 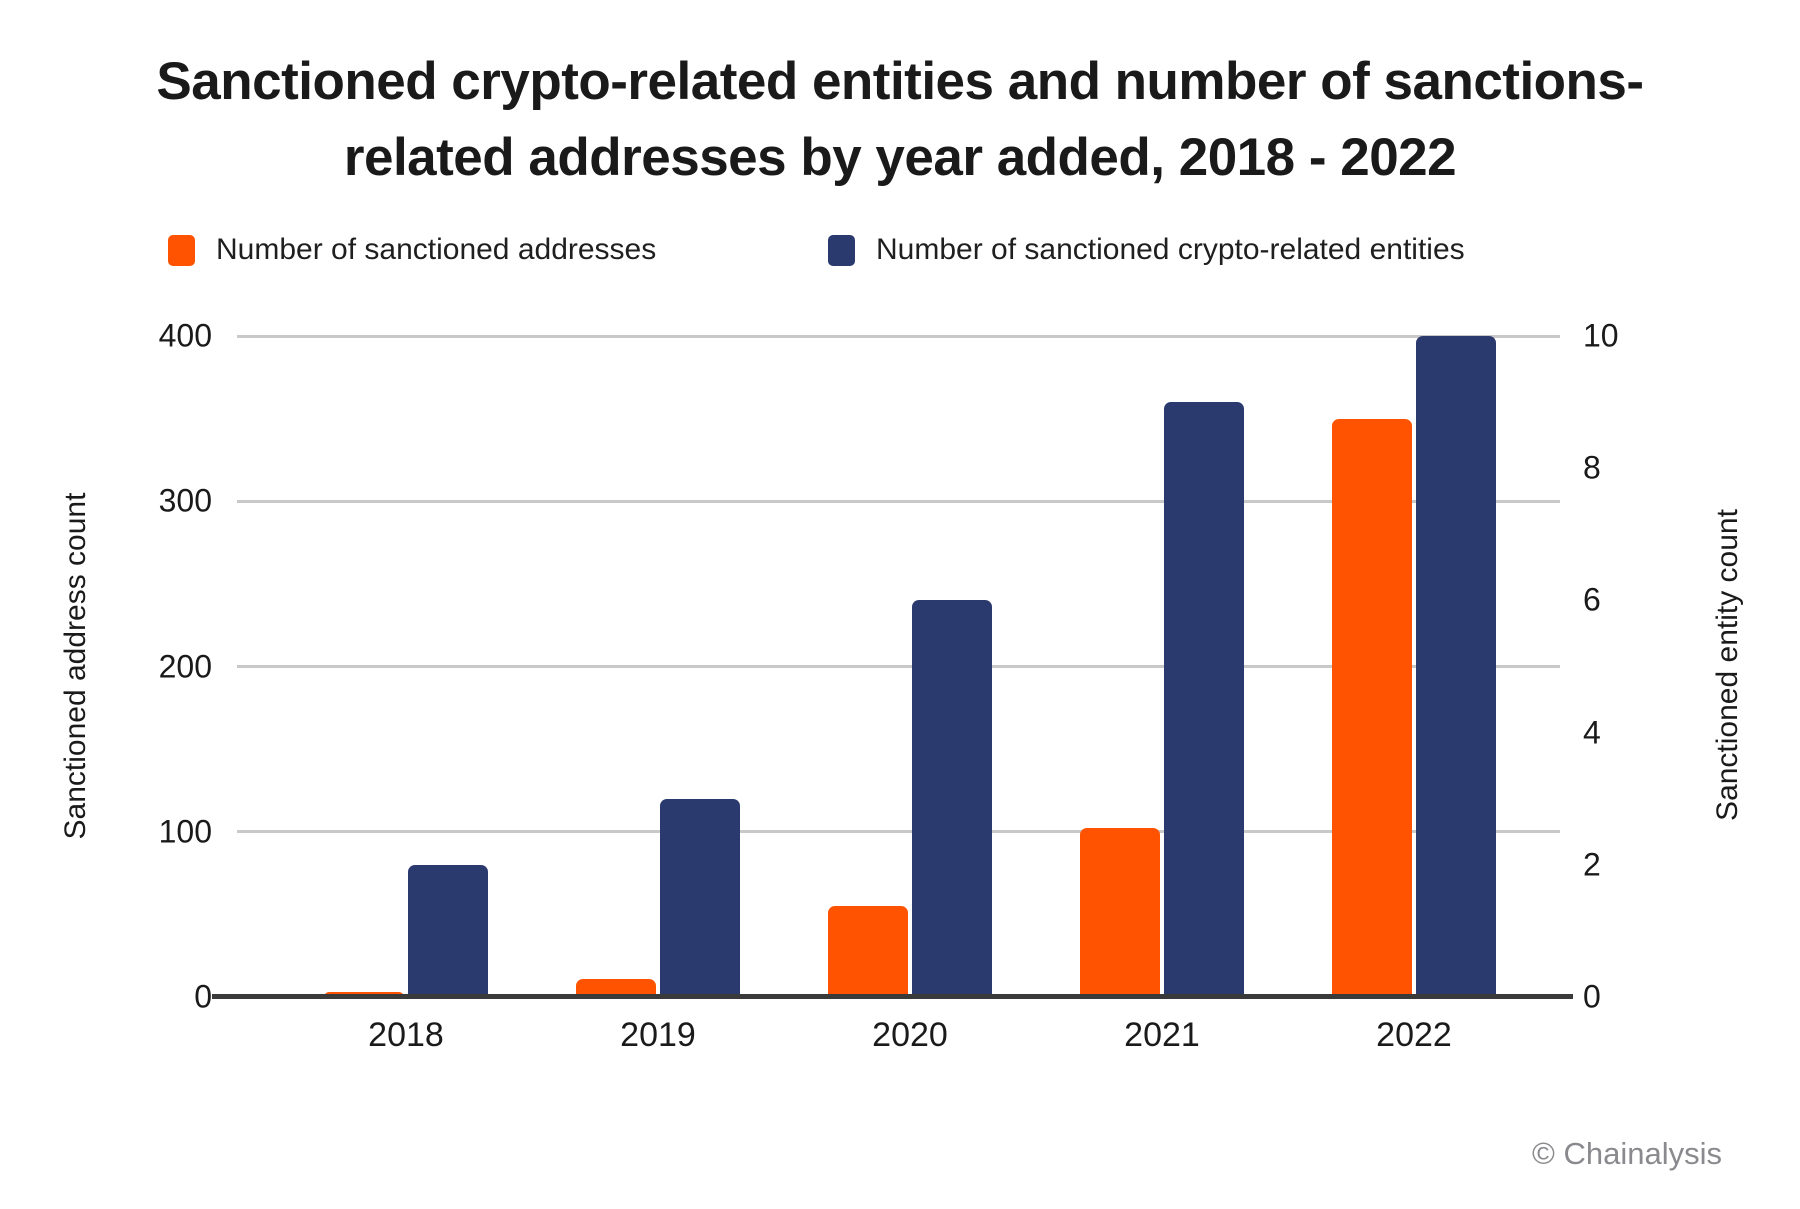 I want to click on bar-entities-2019, so click(x=700, y=897).